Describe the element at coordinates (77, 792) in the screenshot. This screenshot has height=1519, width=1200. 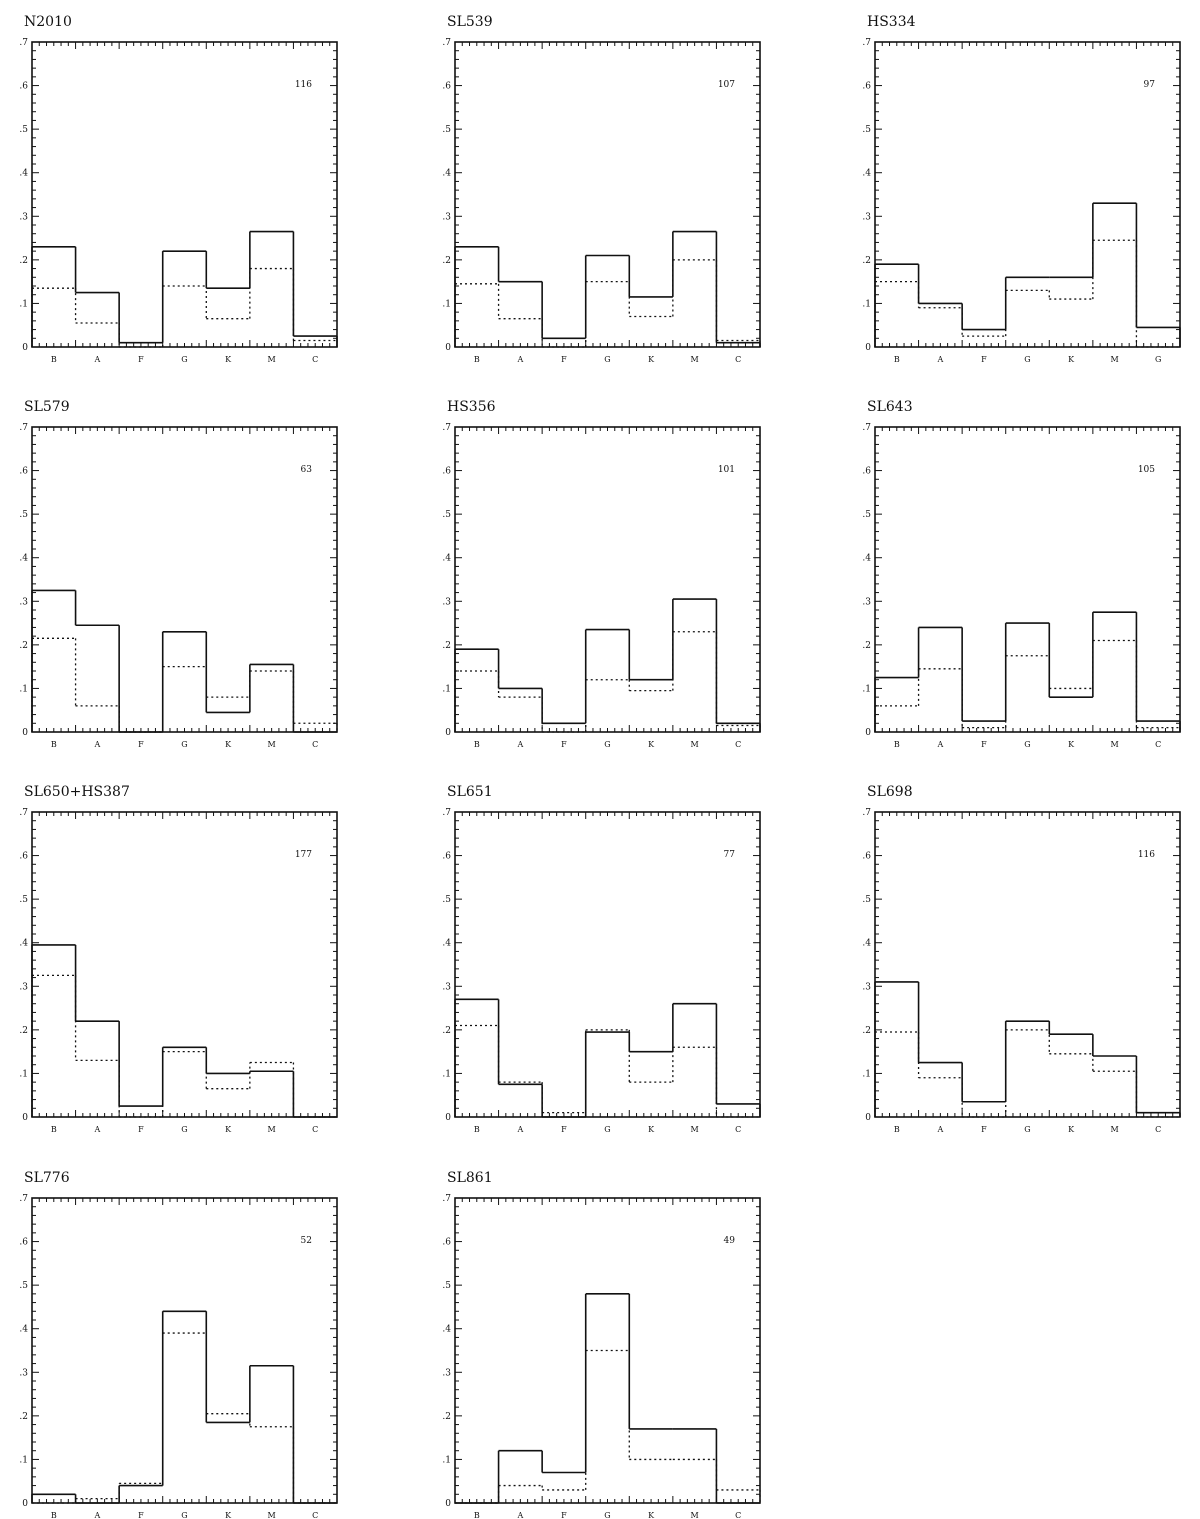
I see `panel-title: SL650+HS387` at that location.